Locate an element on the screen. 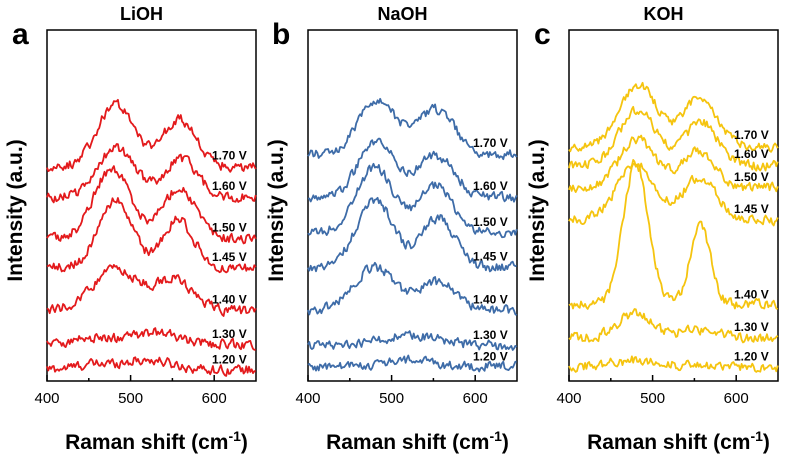 The width and height of the screenshot is (791, 463). panel-letter: c is located at coordinates (542, 34).